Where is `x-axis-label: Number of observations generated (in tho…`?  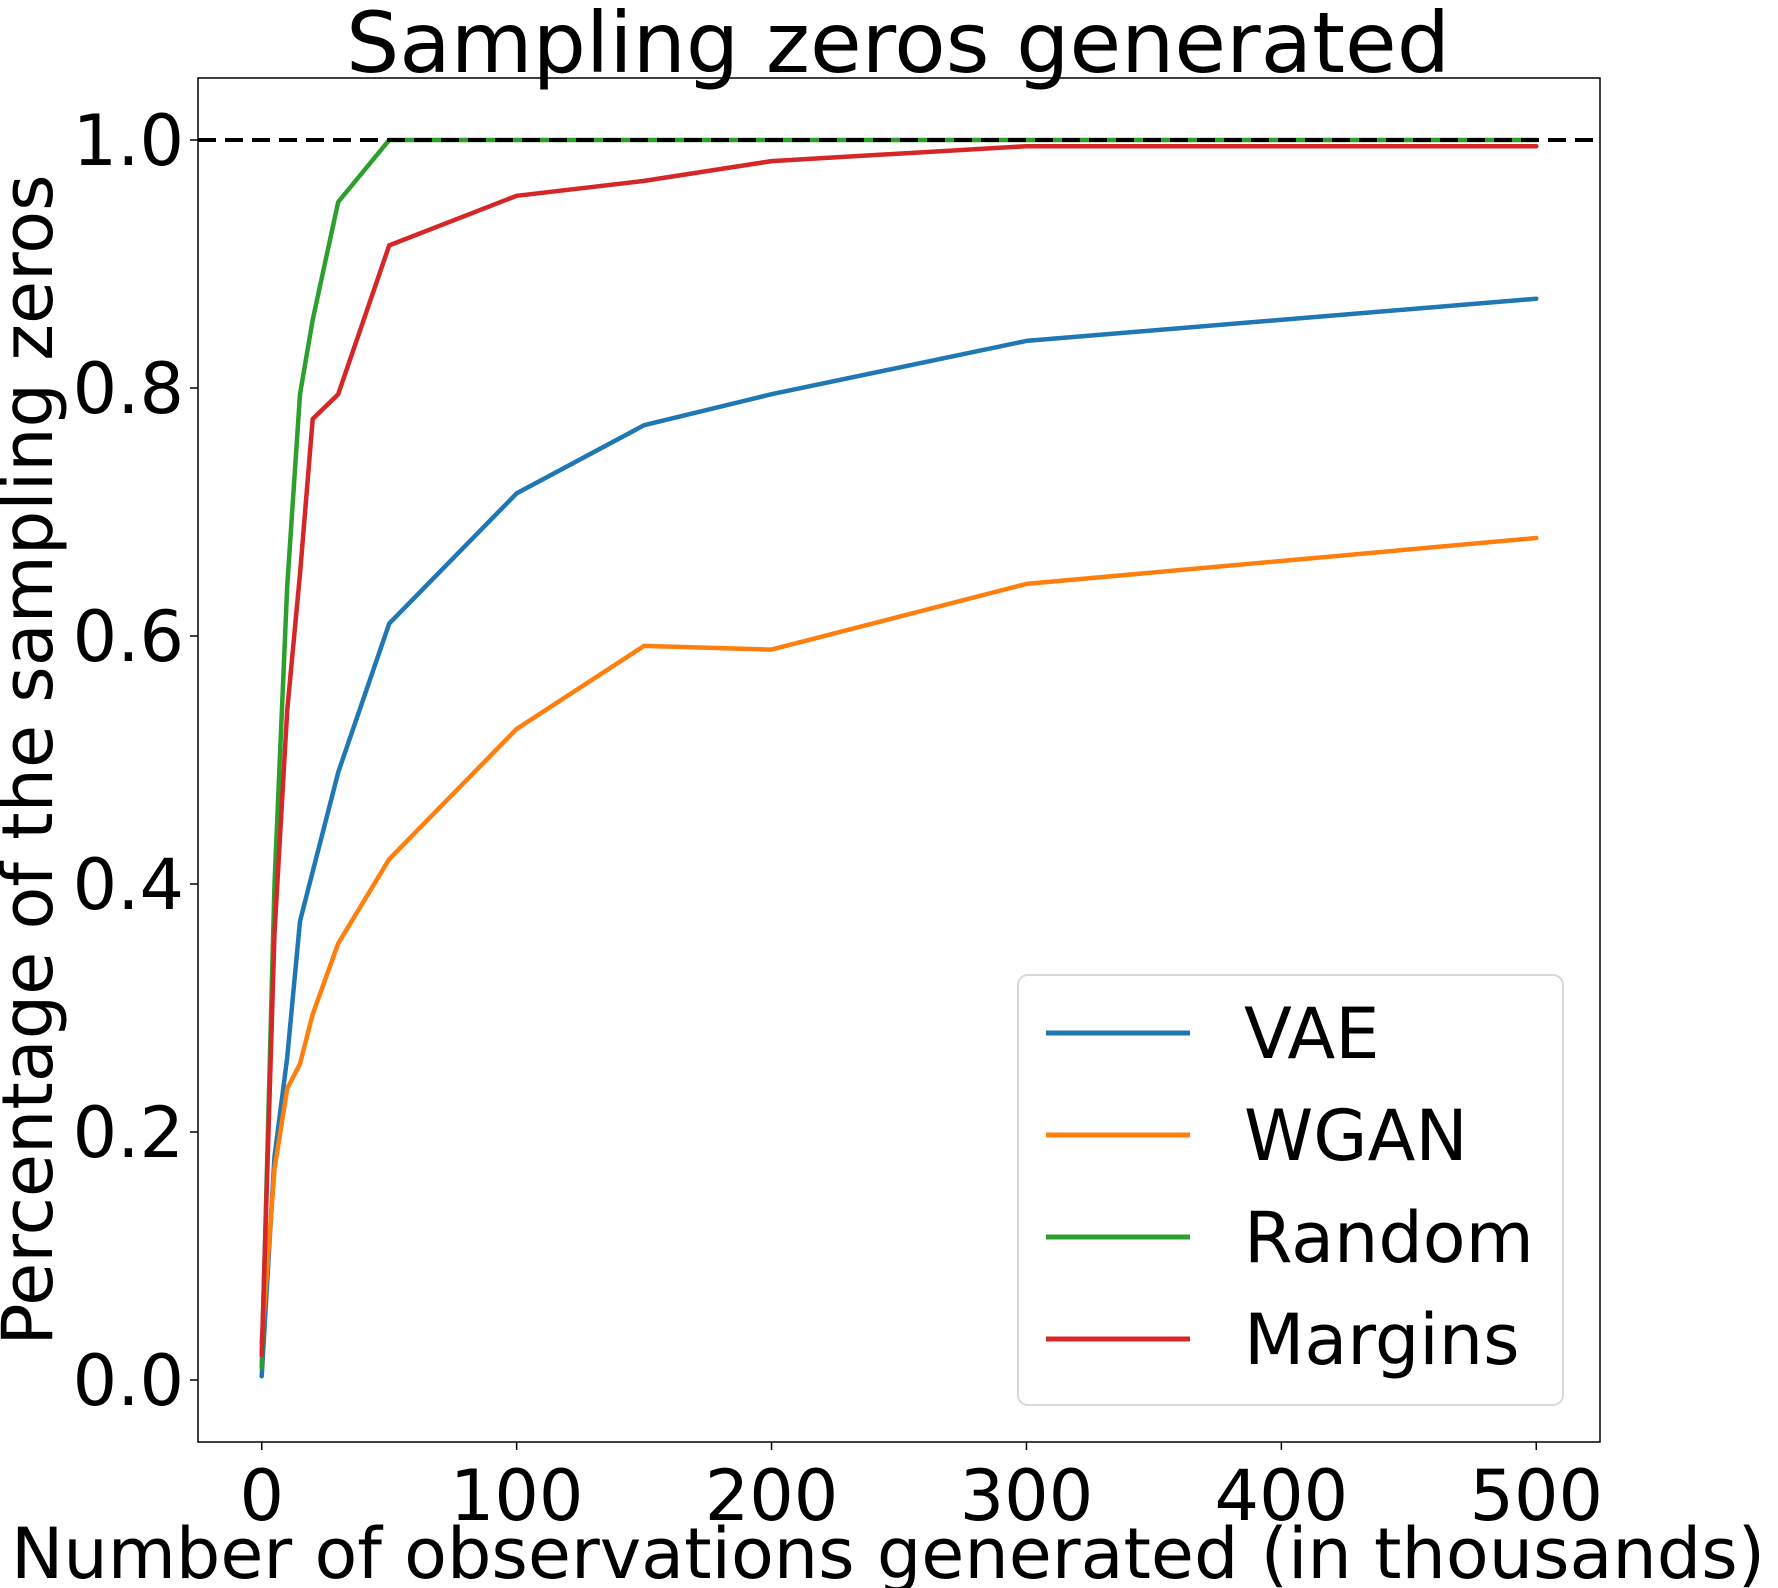
x-axis-label: Number of observations generated (in tho… is located at coordinates (888, 1550).